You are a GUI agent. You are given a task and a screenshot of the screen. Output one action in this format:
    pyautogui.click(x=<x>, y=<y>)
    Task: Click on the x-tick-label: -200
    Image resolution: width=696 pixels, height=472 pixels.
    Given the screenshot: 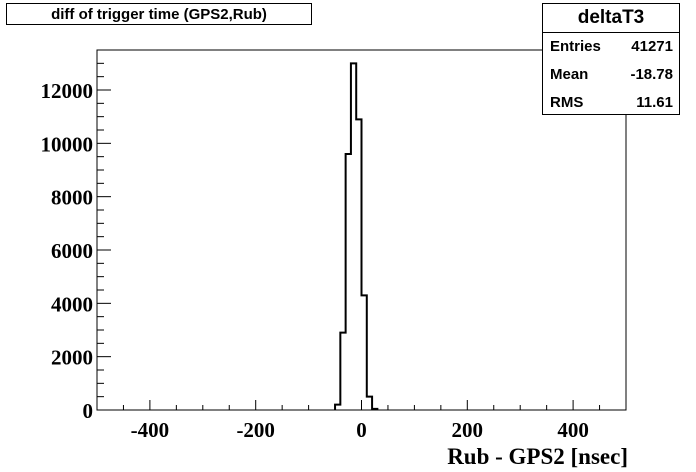 What is the action you would take?
    pyautogui.click(x=255, y=430)
    